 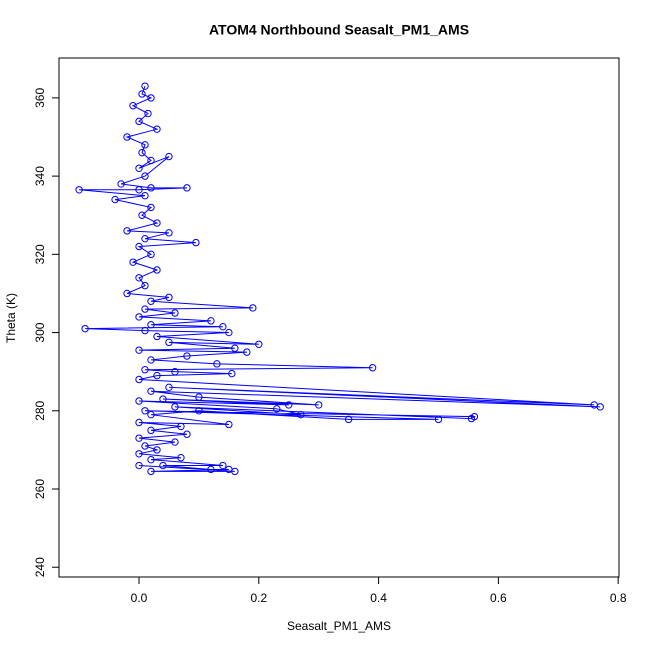 I want to click on x-tick-label: 0.2, so click(x=258, y=598).